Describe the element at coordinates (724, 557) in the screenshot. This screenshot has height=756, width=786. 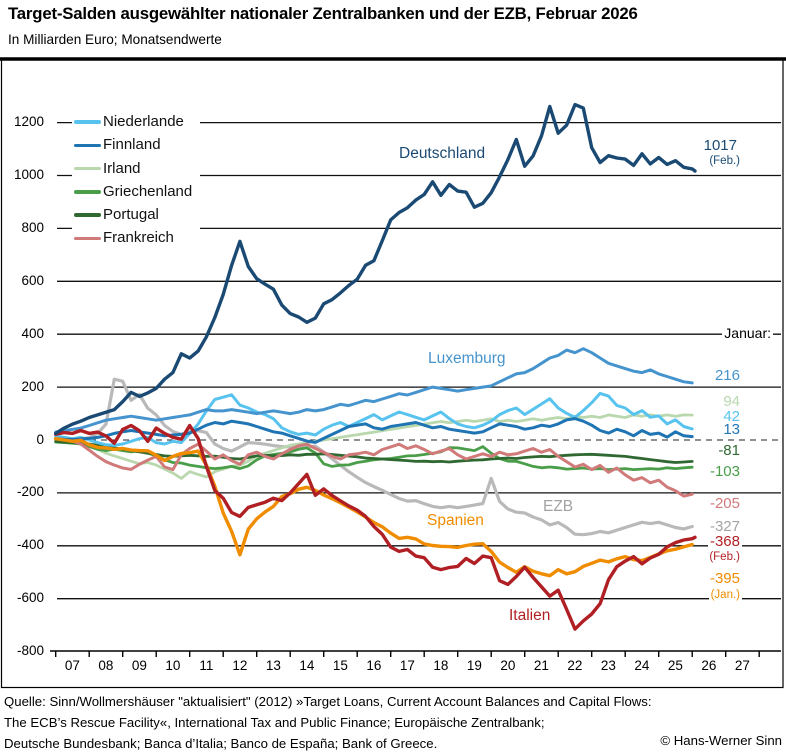
I see `value-italien-note: (Feb.)` at that location.